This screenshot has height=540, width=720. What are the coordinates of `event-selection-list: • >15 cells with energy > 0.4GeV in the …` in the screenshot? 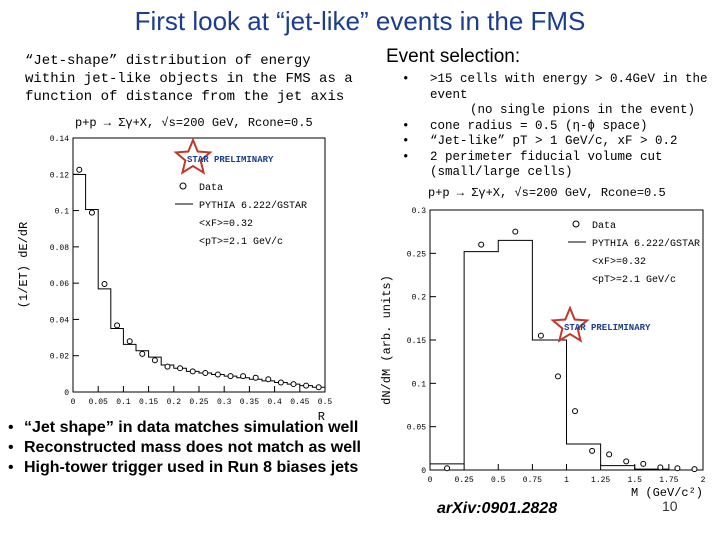 It's located at (555, 126).